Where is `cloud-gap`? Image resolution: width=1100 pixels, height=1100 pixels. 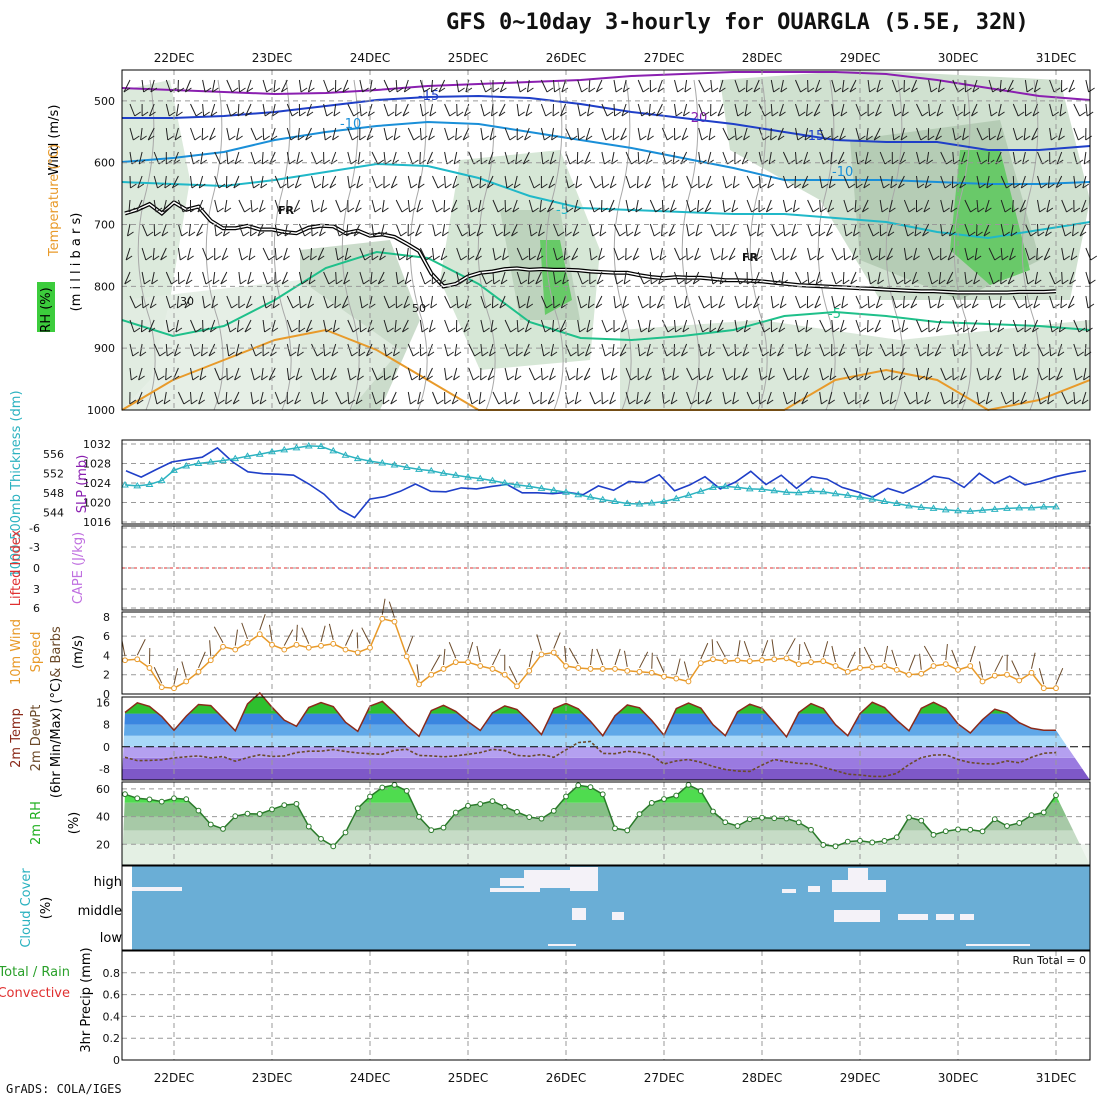 cloud-gap is located at coordinates (562, 945).